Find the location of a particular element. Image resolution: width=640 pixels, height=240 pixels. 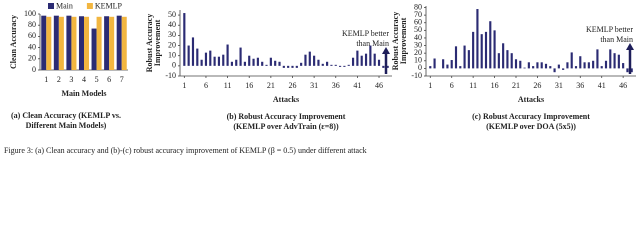

y-axis-title: Improvement is located at coordinates (403, 40).